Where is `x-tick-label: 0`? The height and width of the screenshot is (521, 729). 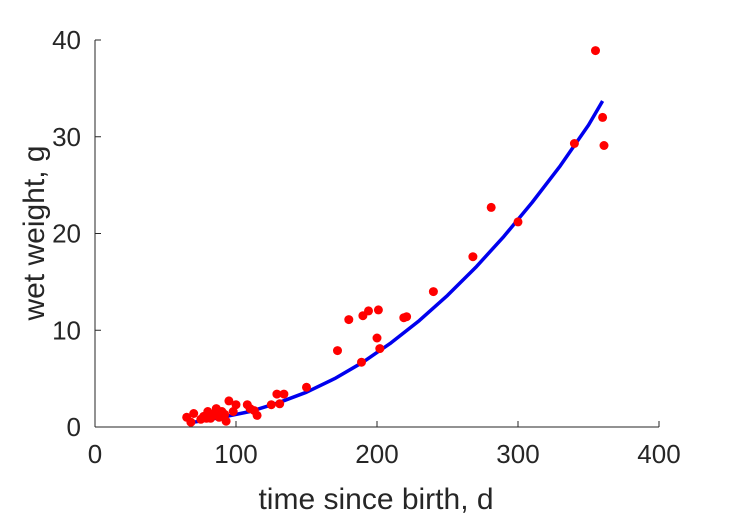
x-tick-label: 0 is located at coordinates (95, 454).